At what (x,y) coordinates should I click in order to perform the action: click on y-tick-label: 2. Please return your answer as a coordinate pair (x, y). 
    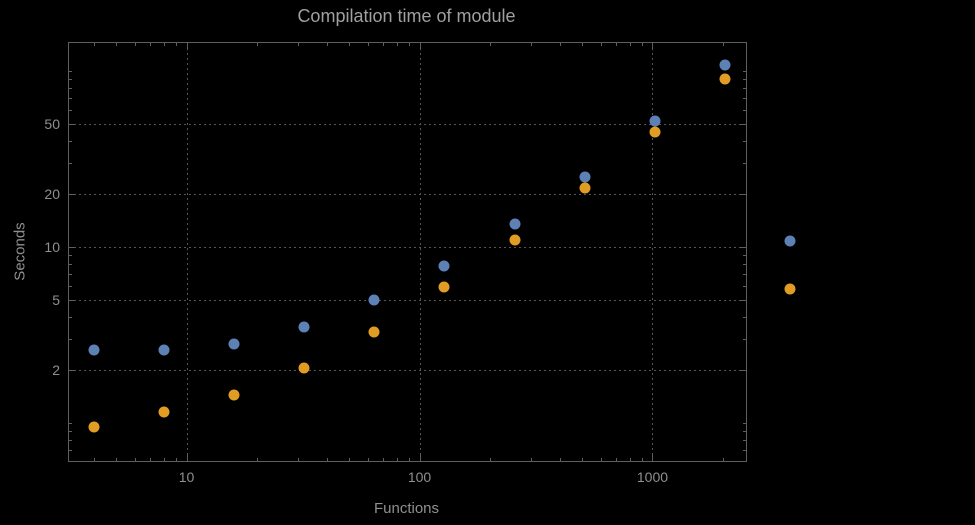
    Looking at the image, I should click on (56, 370).